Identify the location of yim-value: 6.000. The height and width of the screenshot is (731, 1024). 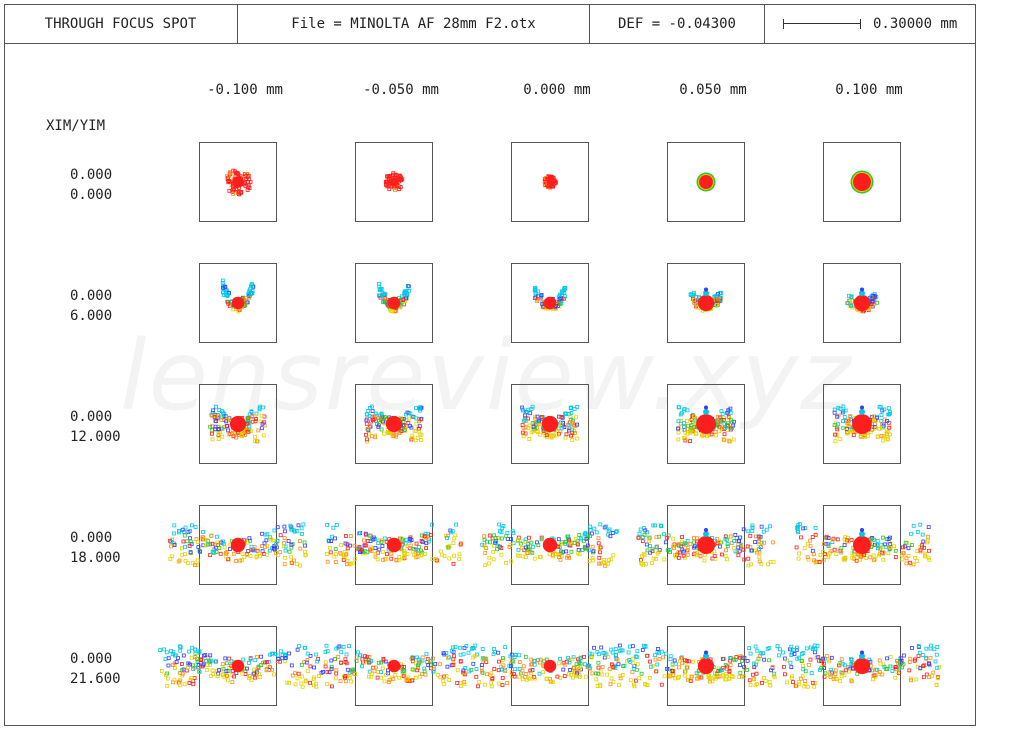
(91, 316).